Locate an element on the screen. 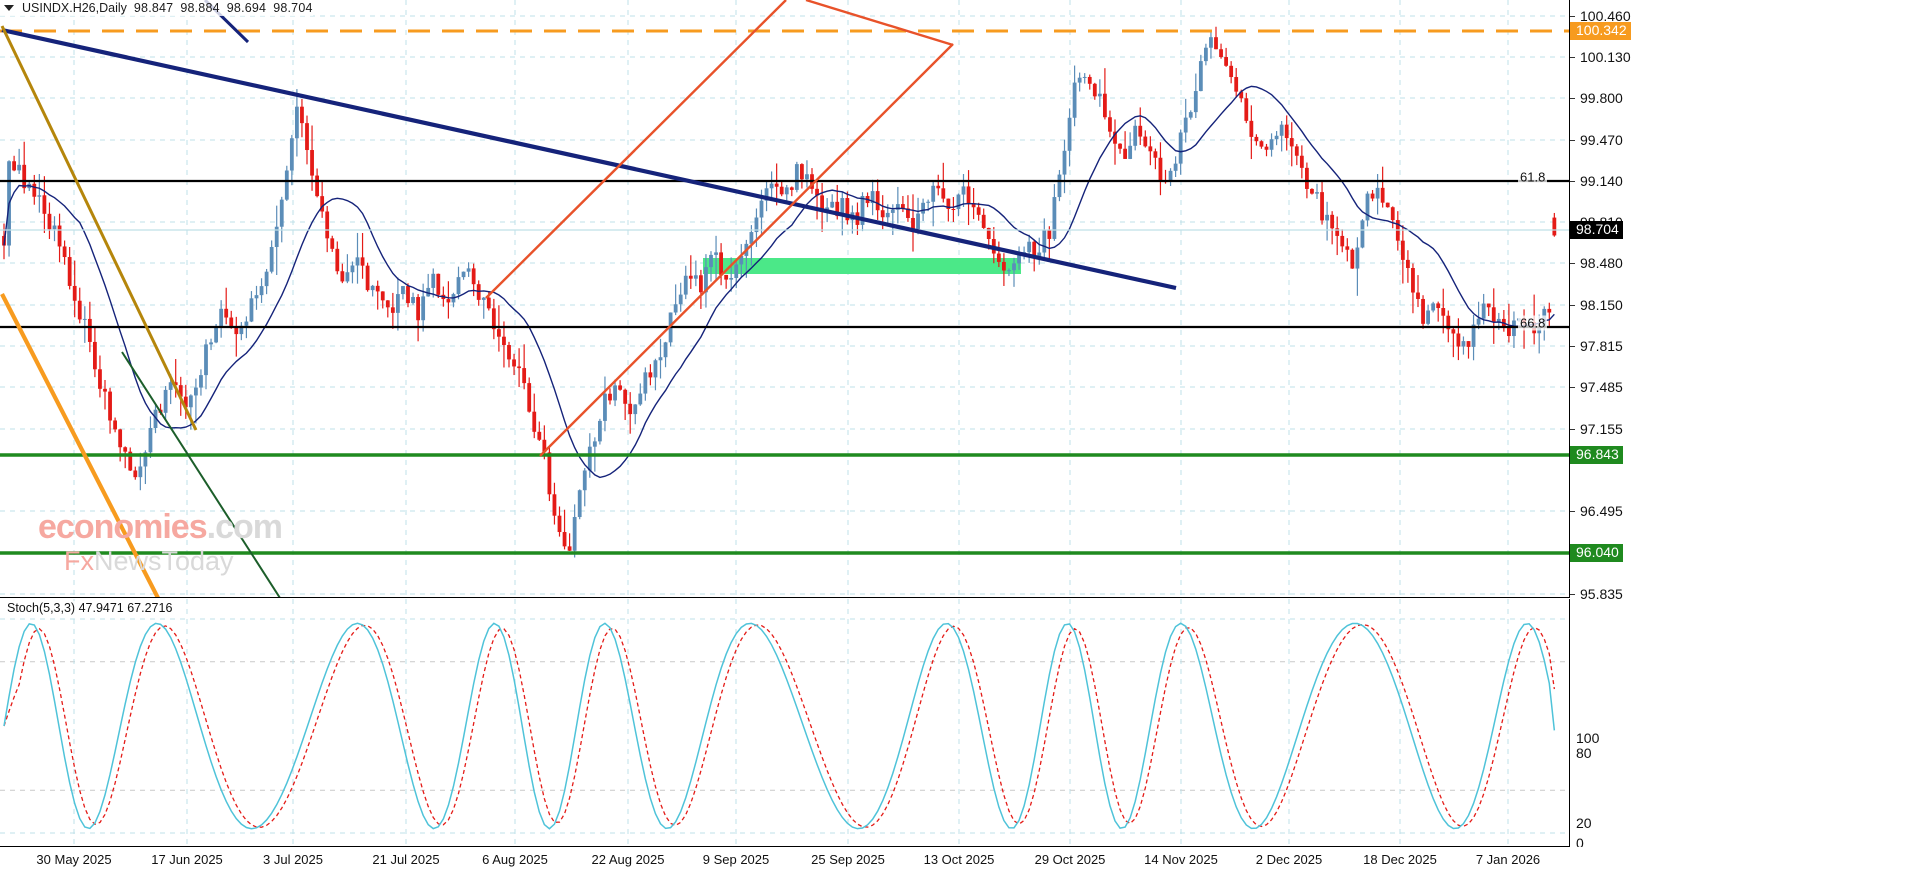  red-channel-branch is located at coordinates (879, 23).